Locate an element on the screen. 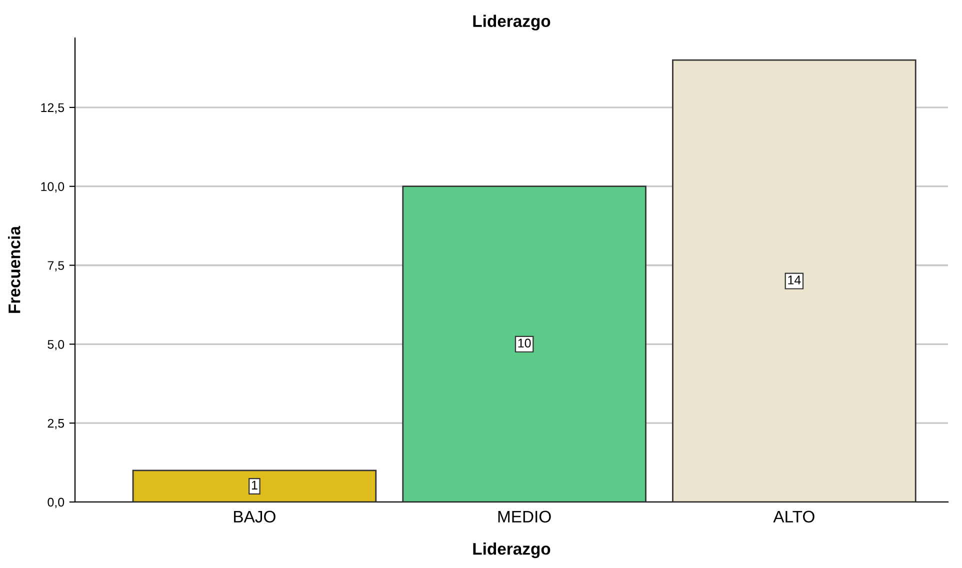 This screenshot has width=962, height=568. y-tick-label: 7,5 is located at coordinates (56, 266).